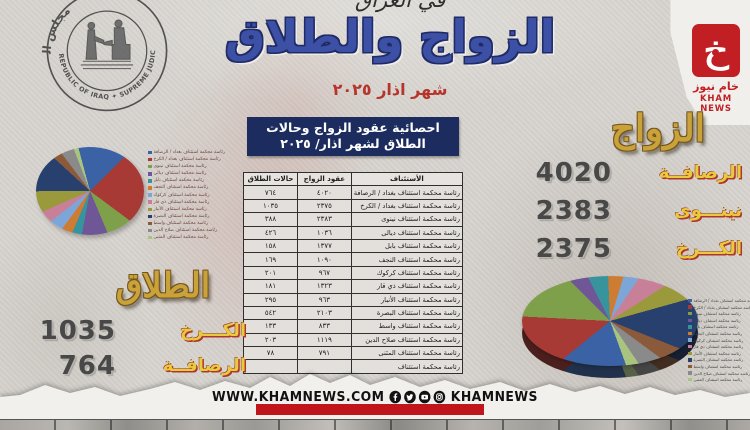 The image size is (750, 430). Describe the element at coordinates (181, 195) in the screenshot. I see `legend-label: رئاسة محكمة استئناف كركوك` at that location.